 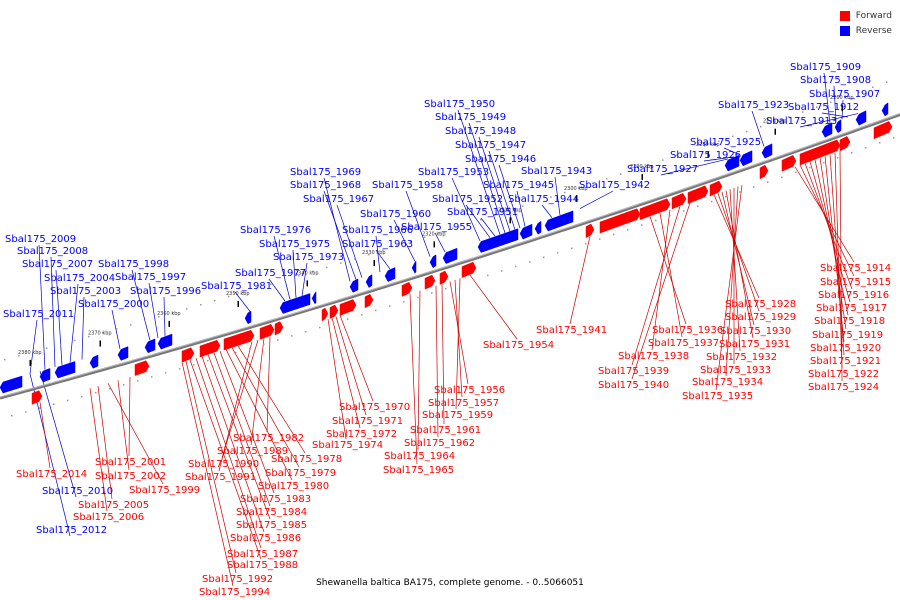 What do you see at coordinates (823, 107) in the screenshot?
I see `gene-label: Sbal175_1912` at bounding box center [823, 107].